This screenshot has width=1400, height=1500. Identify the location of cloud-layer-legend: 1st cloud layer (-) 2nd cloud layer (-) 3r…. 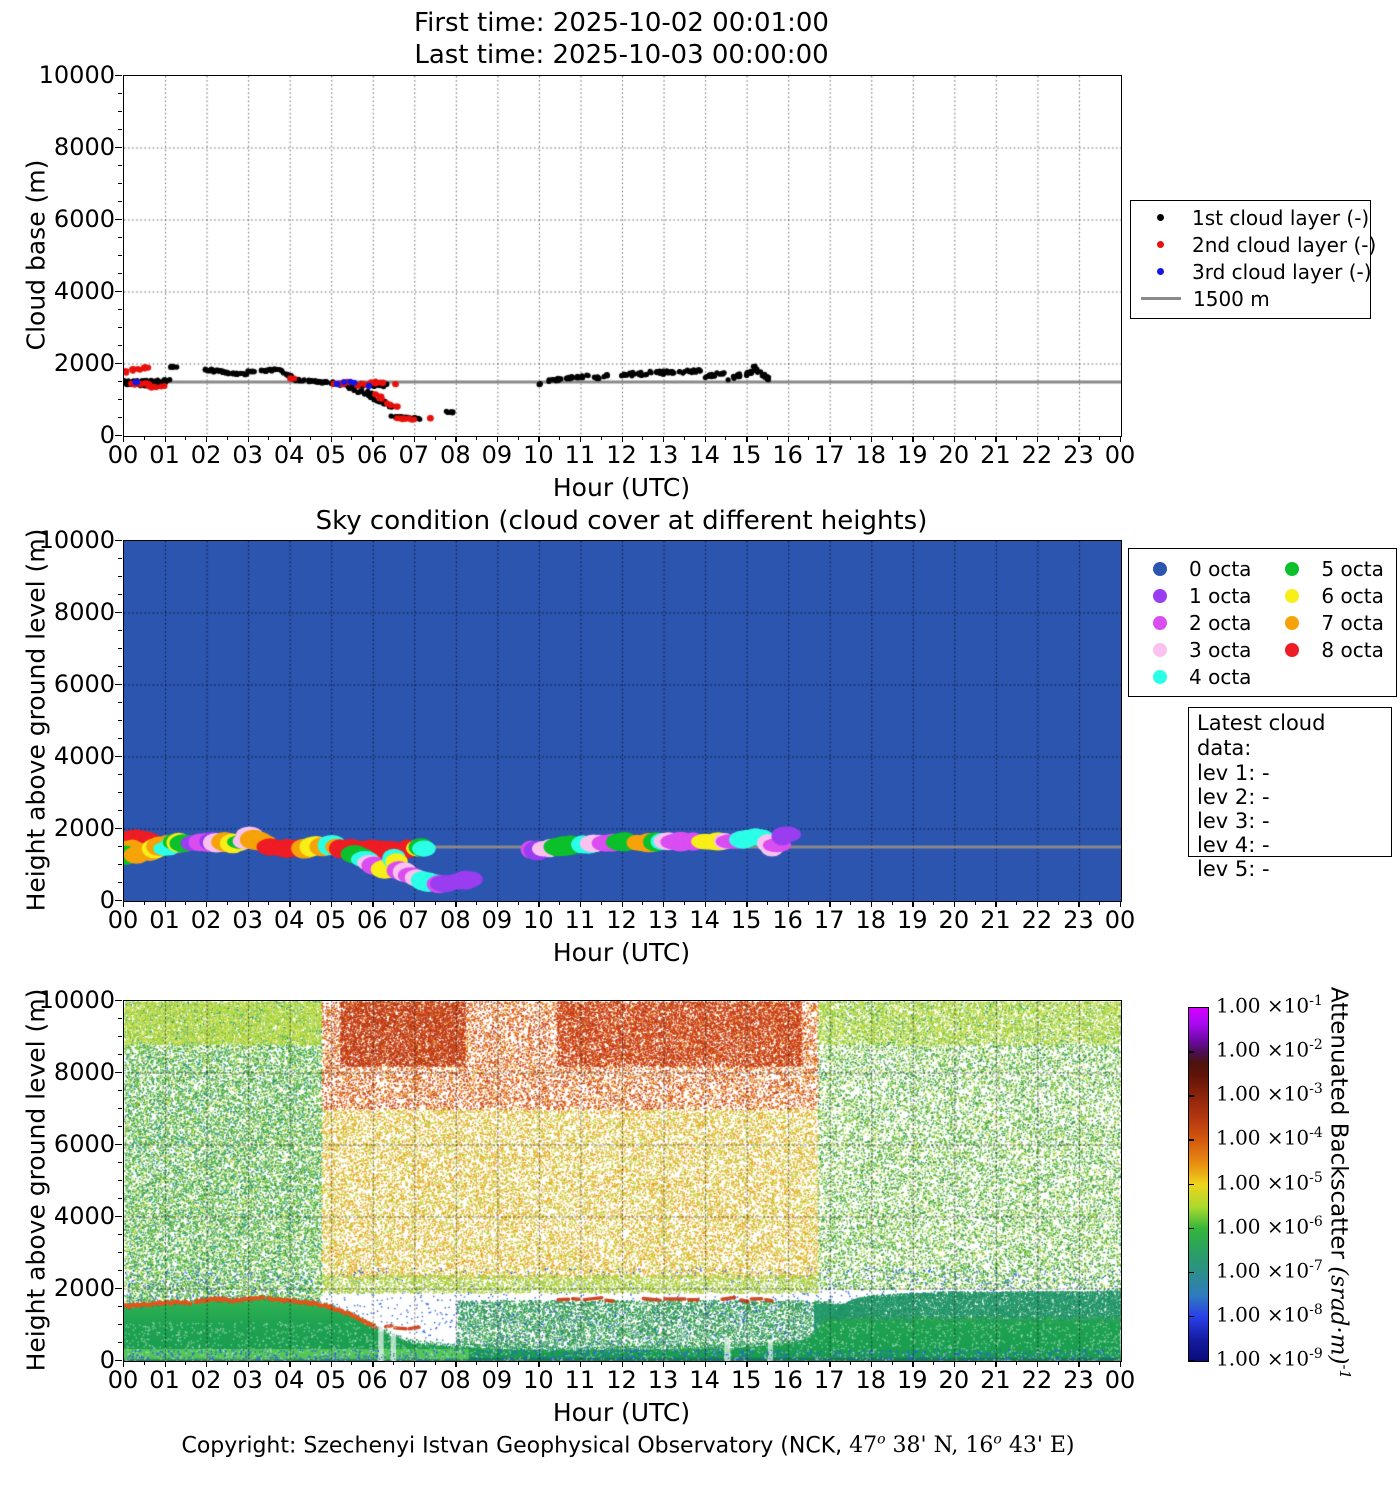
(1253, 259).